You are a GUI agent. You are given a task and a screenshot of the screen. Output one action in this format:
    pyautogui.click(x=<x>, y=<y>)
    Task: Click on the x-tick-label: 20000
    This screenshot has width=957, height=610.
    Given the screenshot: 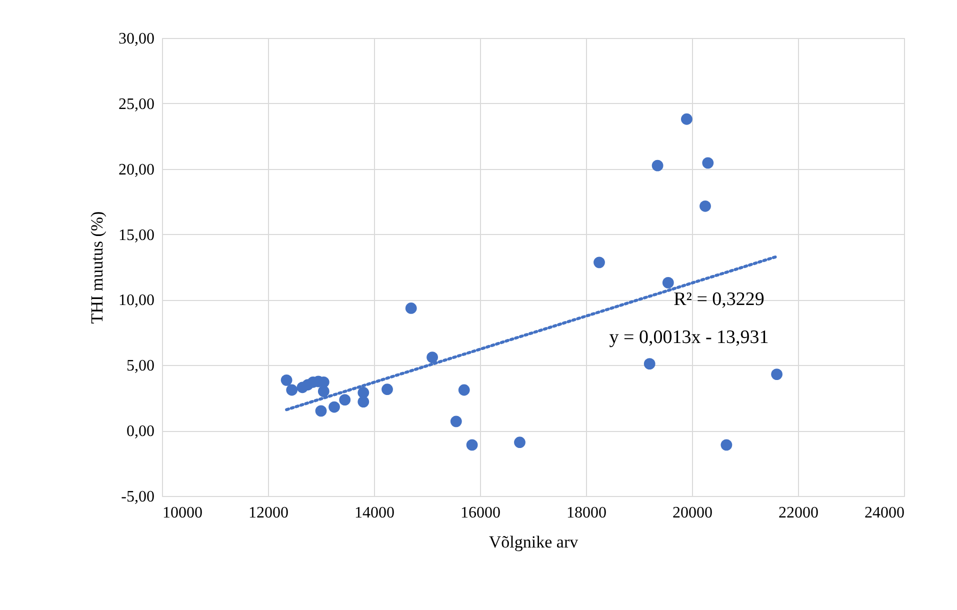 What is the action you would take?
    pyautogui.click(x=692, y=513)
    